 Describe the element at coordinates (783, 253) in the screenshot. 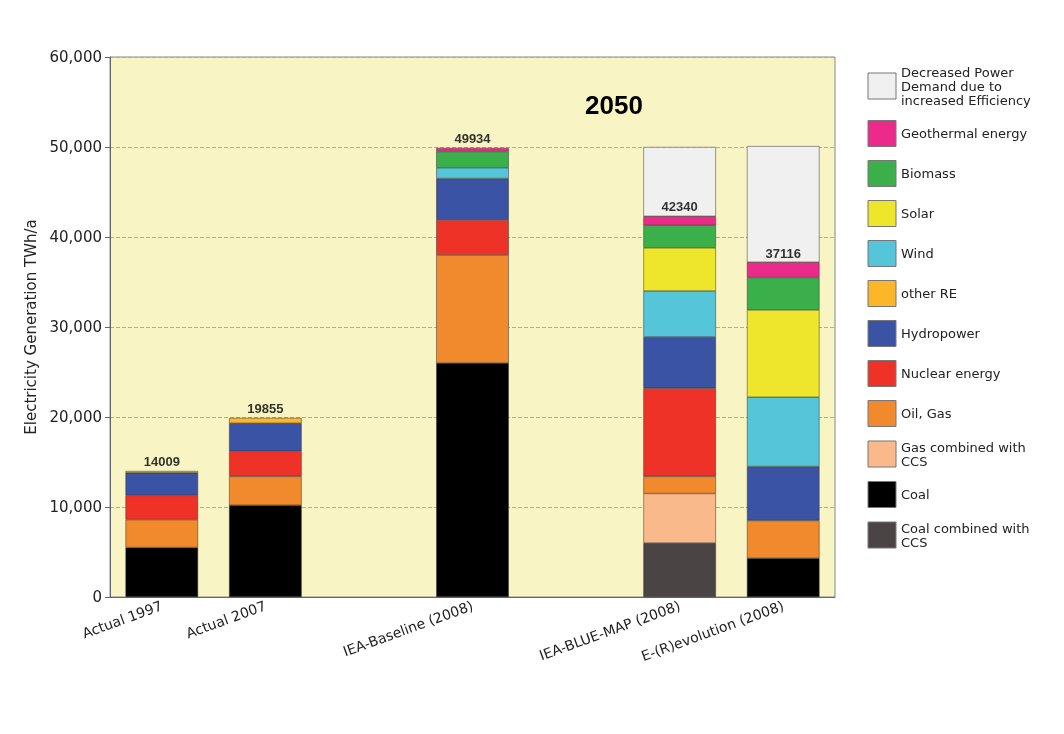

I see `annotation: 37116` at that location.